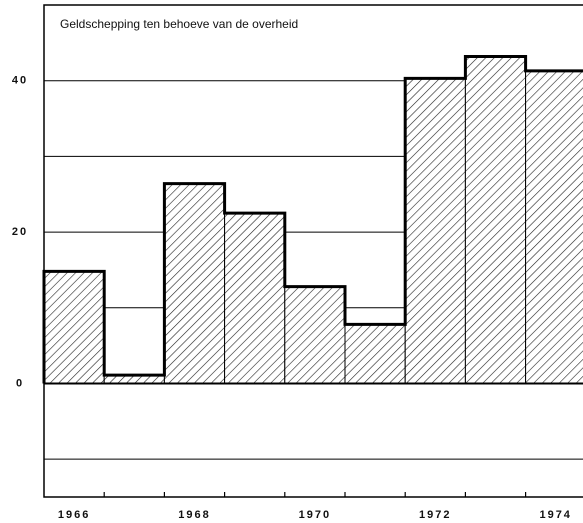 This screenshot has width=583, height=523. What do you see at coordinates (20, 383) in the screenshot?
I see `y-tick-label: 0` at bounding box center [20, 383].